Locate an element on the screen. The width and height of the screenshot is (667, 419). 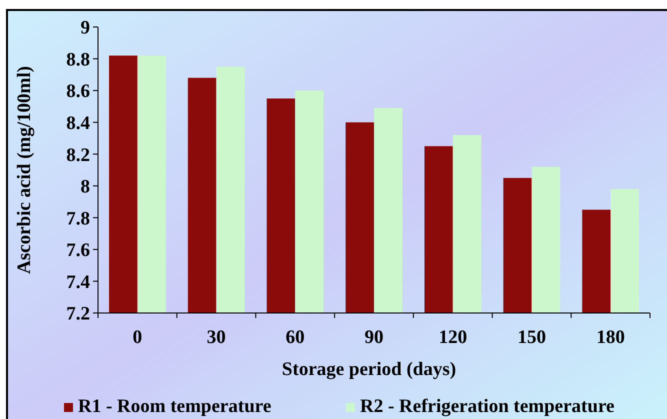
x-tick-label: 180 is located at coordinates (610, 337).